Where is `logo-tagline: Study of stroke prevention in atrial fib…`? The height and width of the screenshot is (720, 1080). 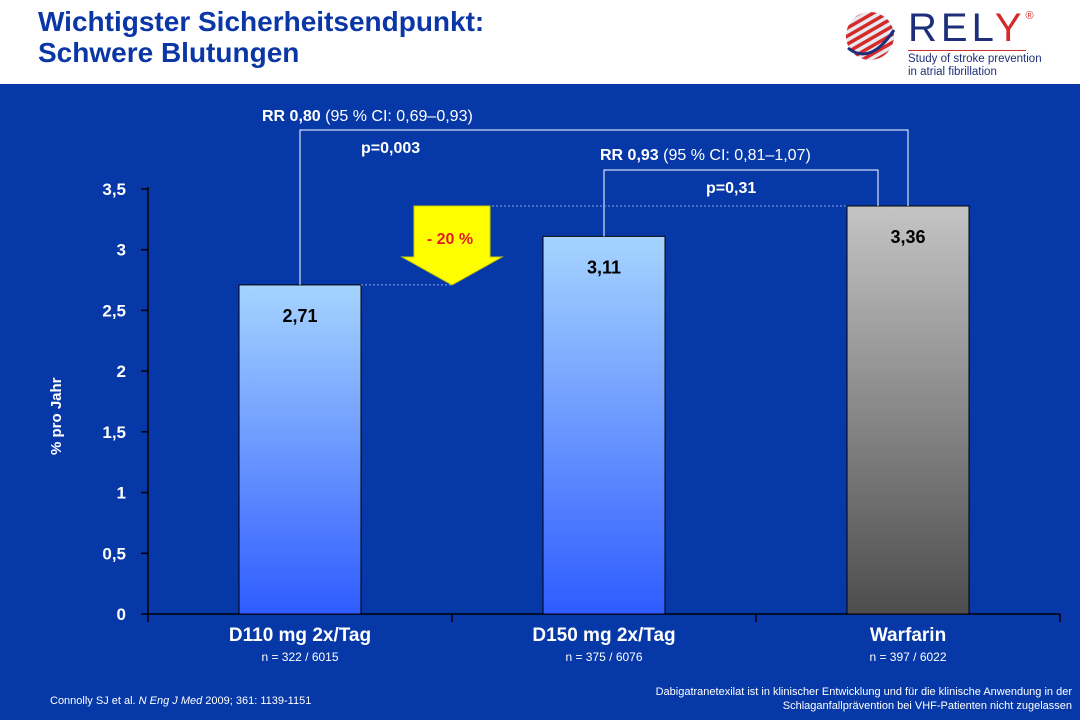 logo-tagline: Study of stroke prevention in atrial fib… is located at coordinates (975, 66).